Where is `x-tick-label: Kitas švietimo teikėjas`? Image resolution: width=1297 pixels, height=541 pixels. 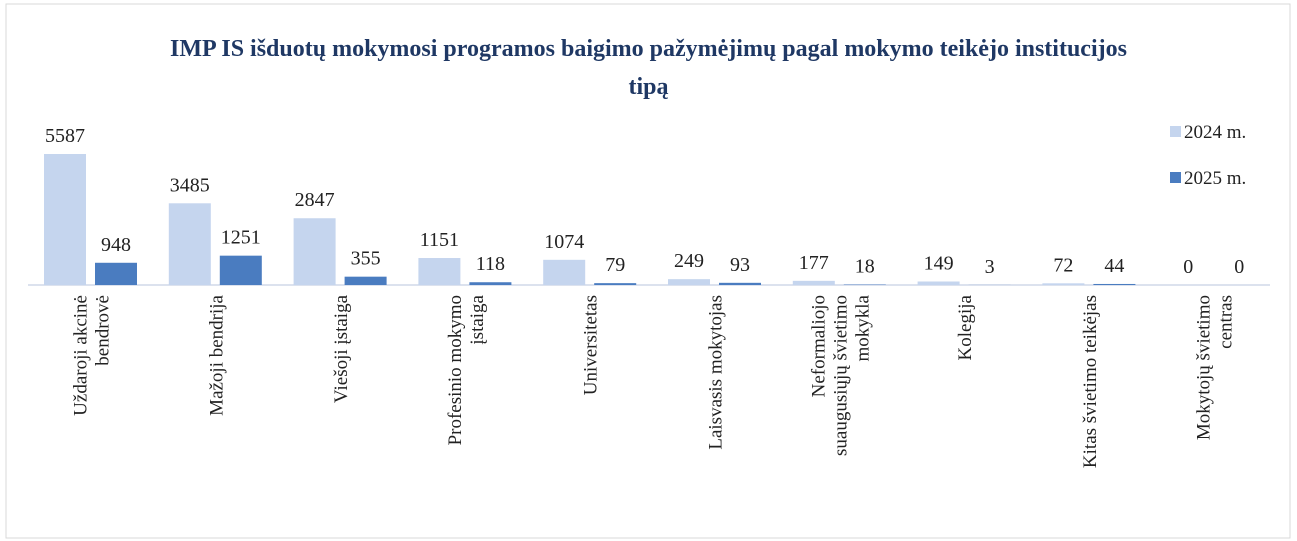 x-tick-label: Kitas švietimo teikėjas is located at coordinates (1090, 381).